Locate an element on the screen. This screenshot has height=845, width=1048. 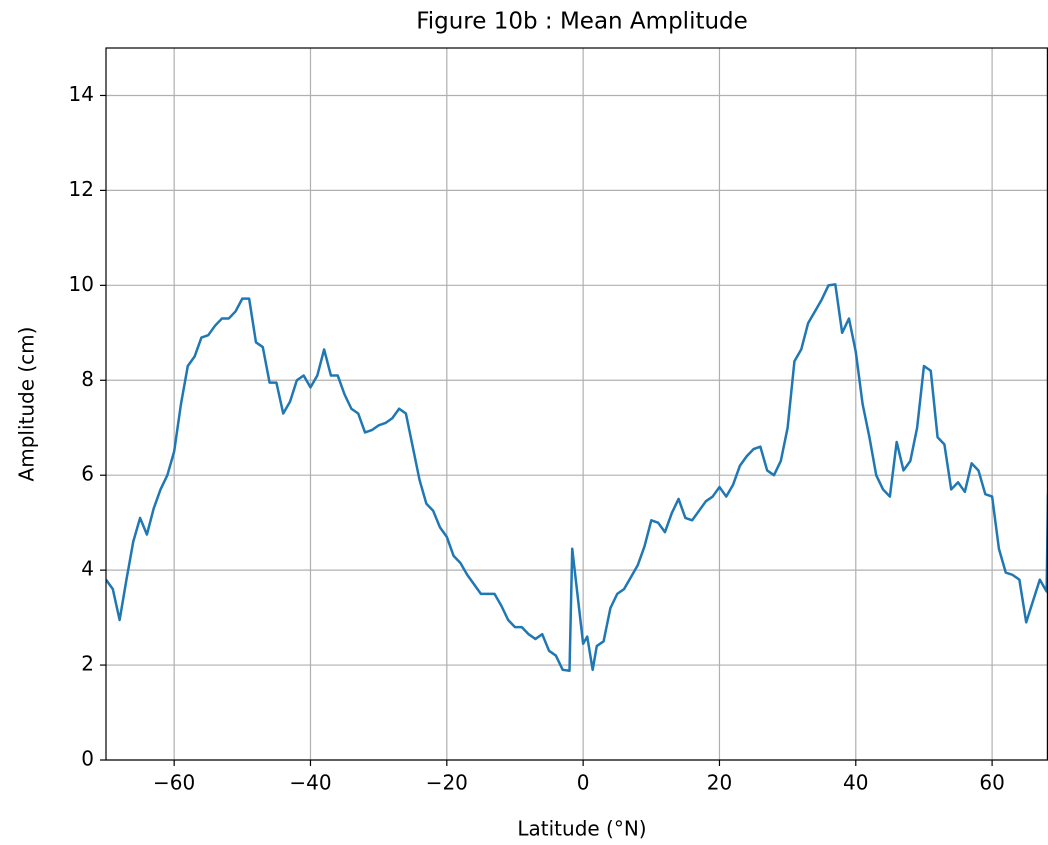
y-tick-label: 14 is located at coordinates (81, 94).